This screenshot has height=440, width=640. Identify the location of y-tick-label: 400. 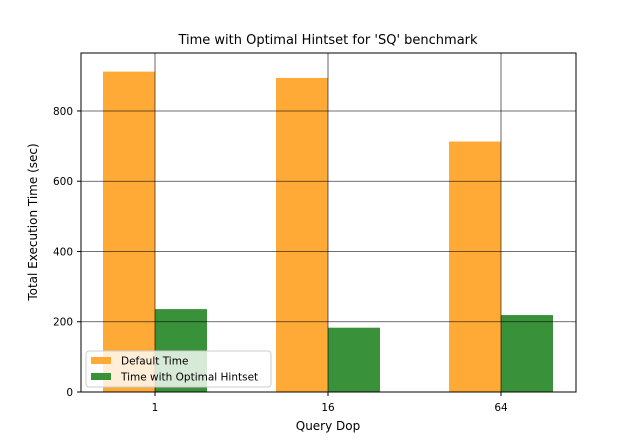
(63, 252).